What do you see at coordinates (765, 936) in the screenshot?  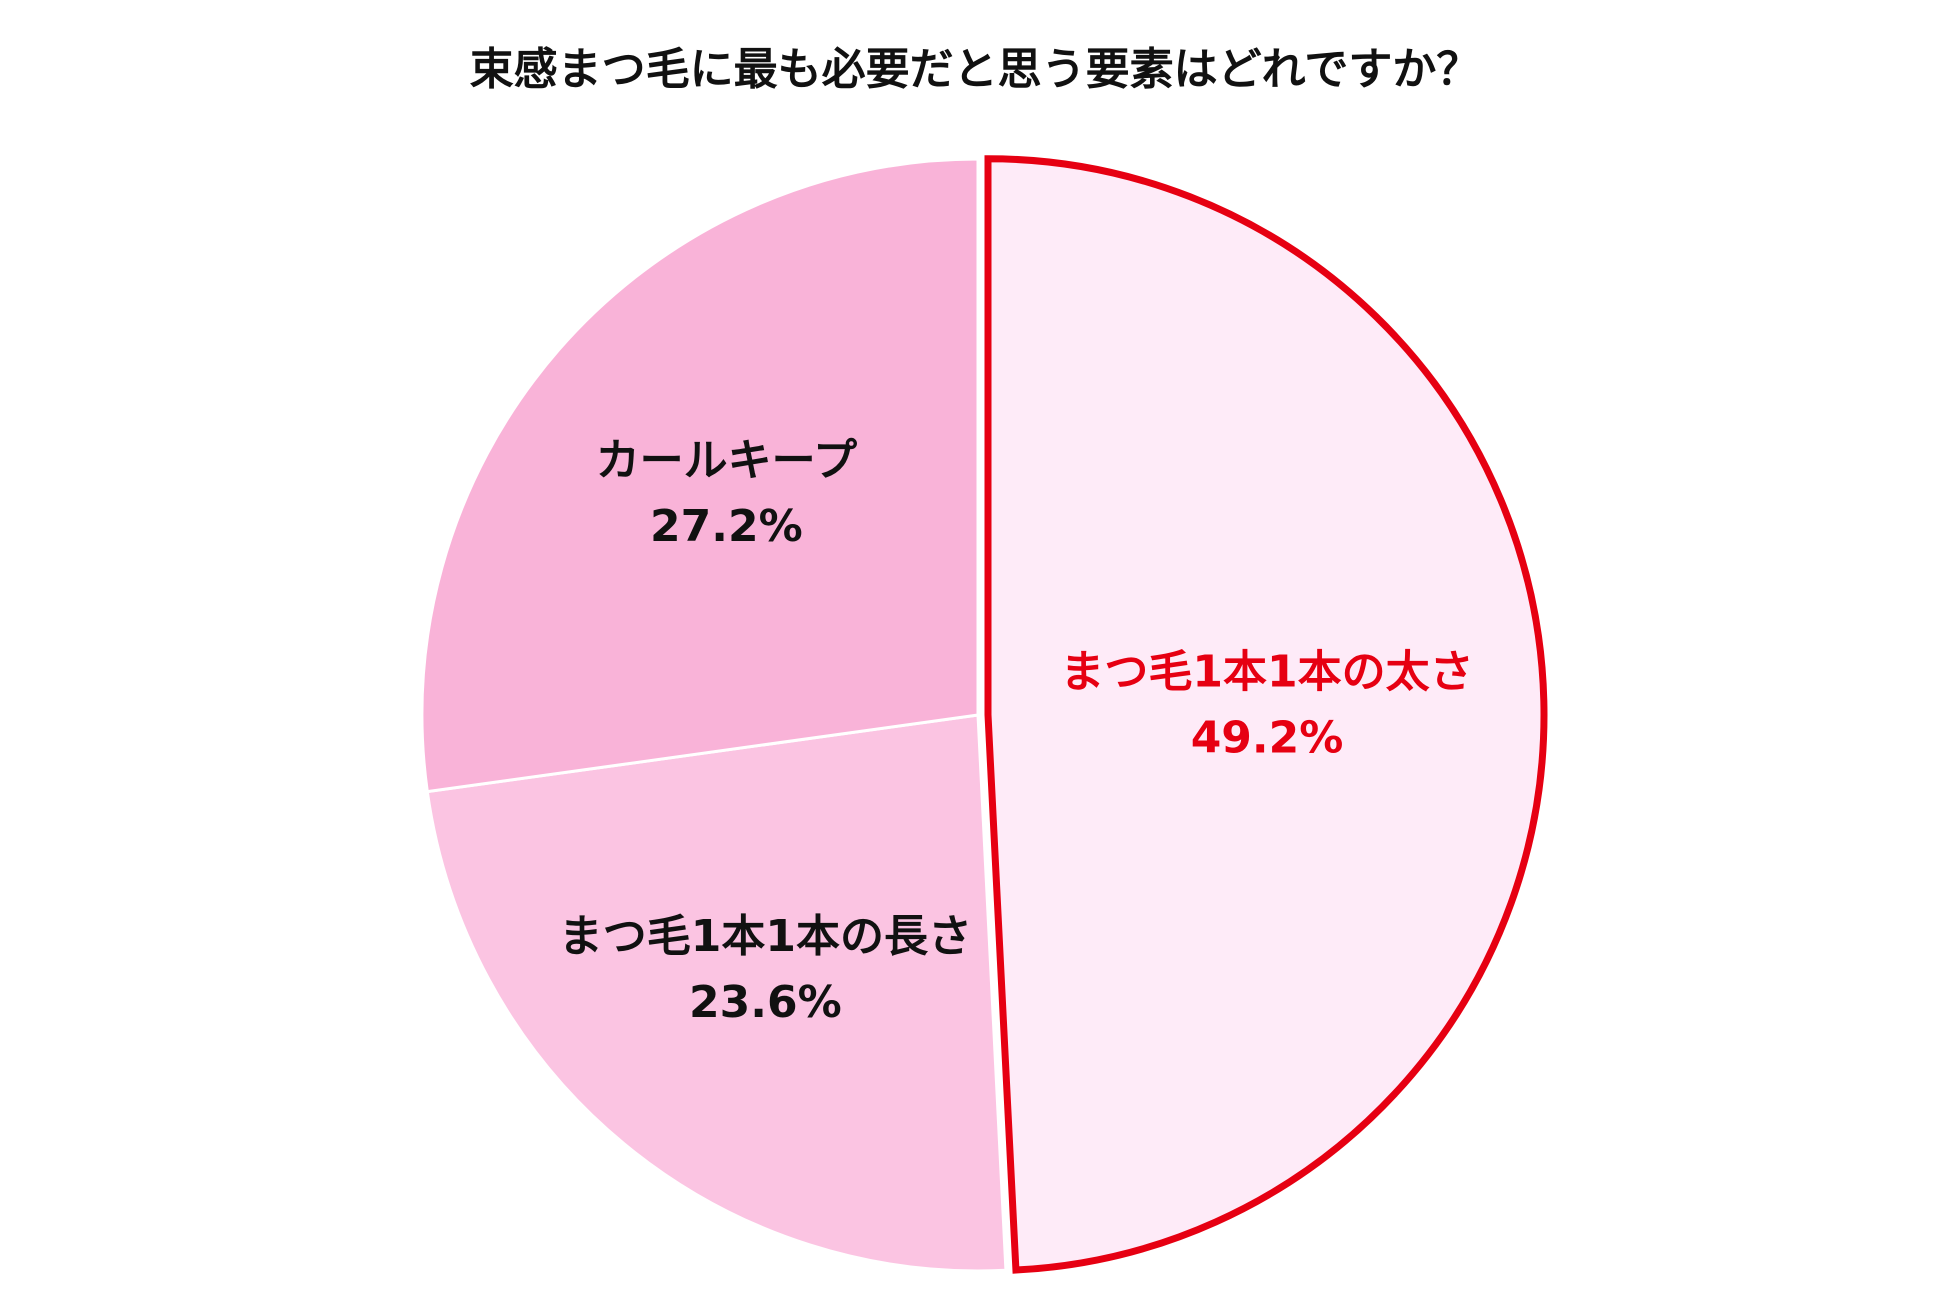 I see `slice-label: まつ毛1本1本の長さ` at bounding box center [765, 936].